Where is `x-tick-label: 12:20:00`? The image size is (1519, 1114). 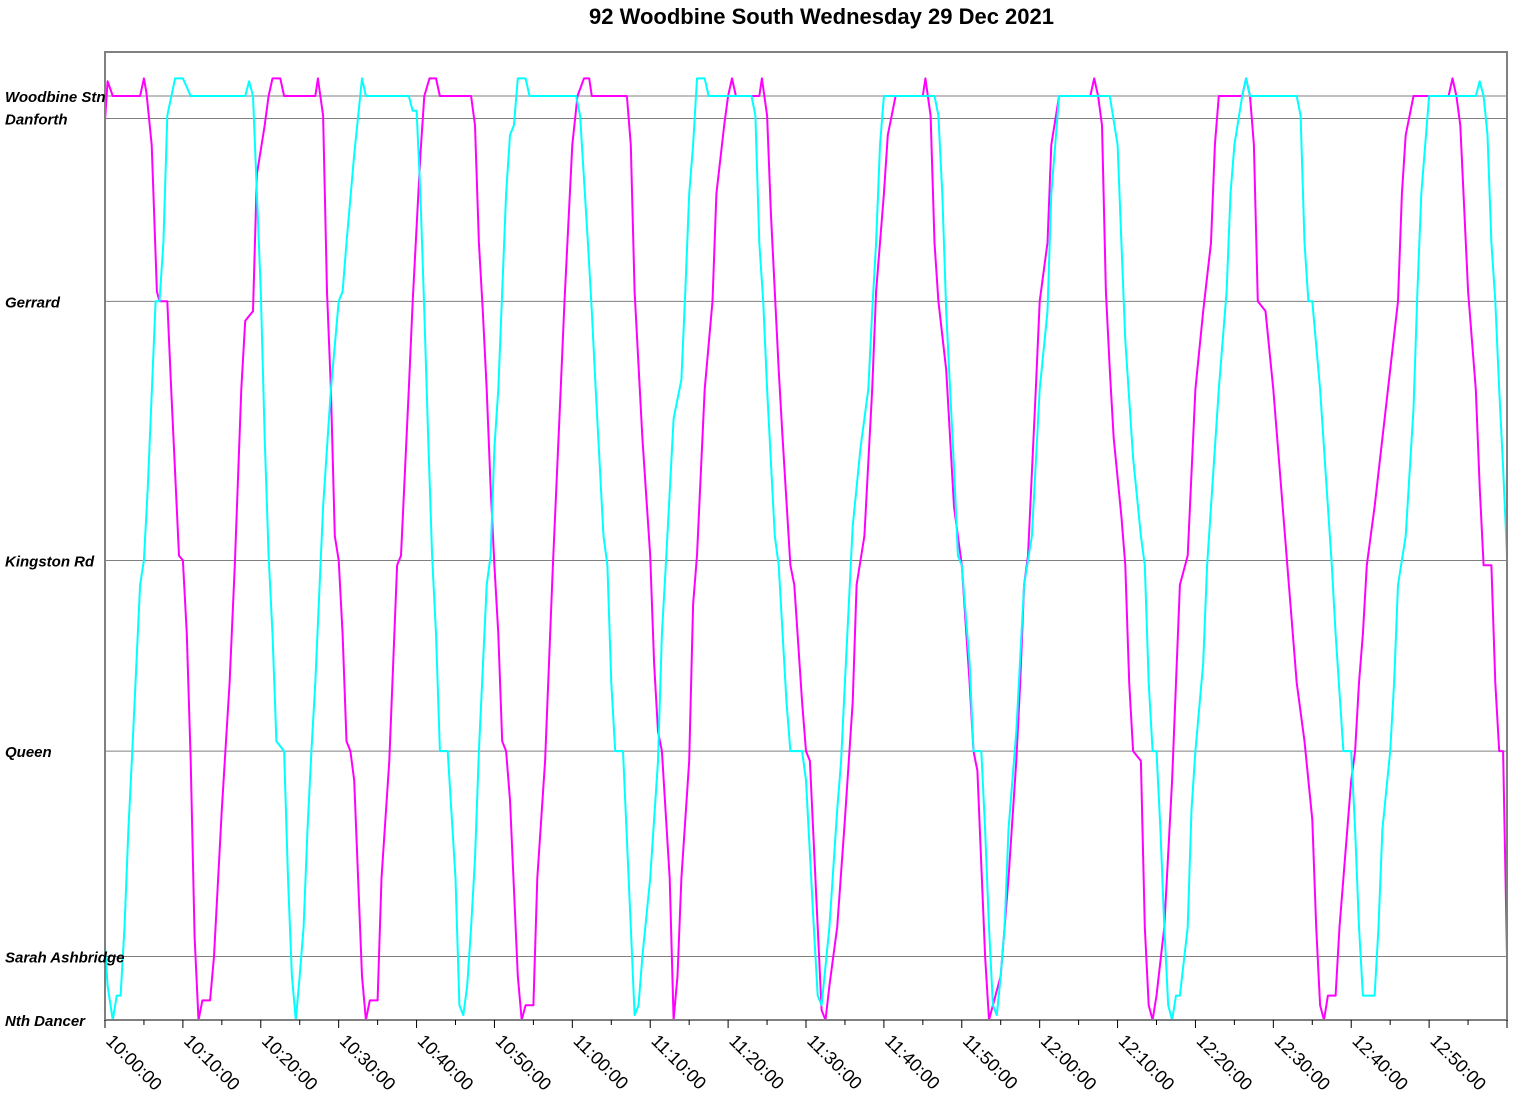 x-tick-label: 12:20:00 is located at coordinates (1225, 1063).